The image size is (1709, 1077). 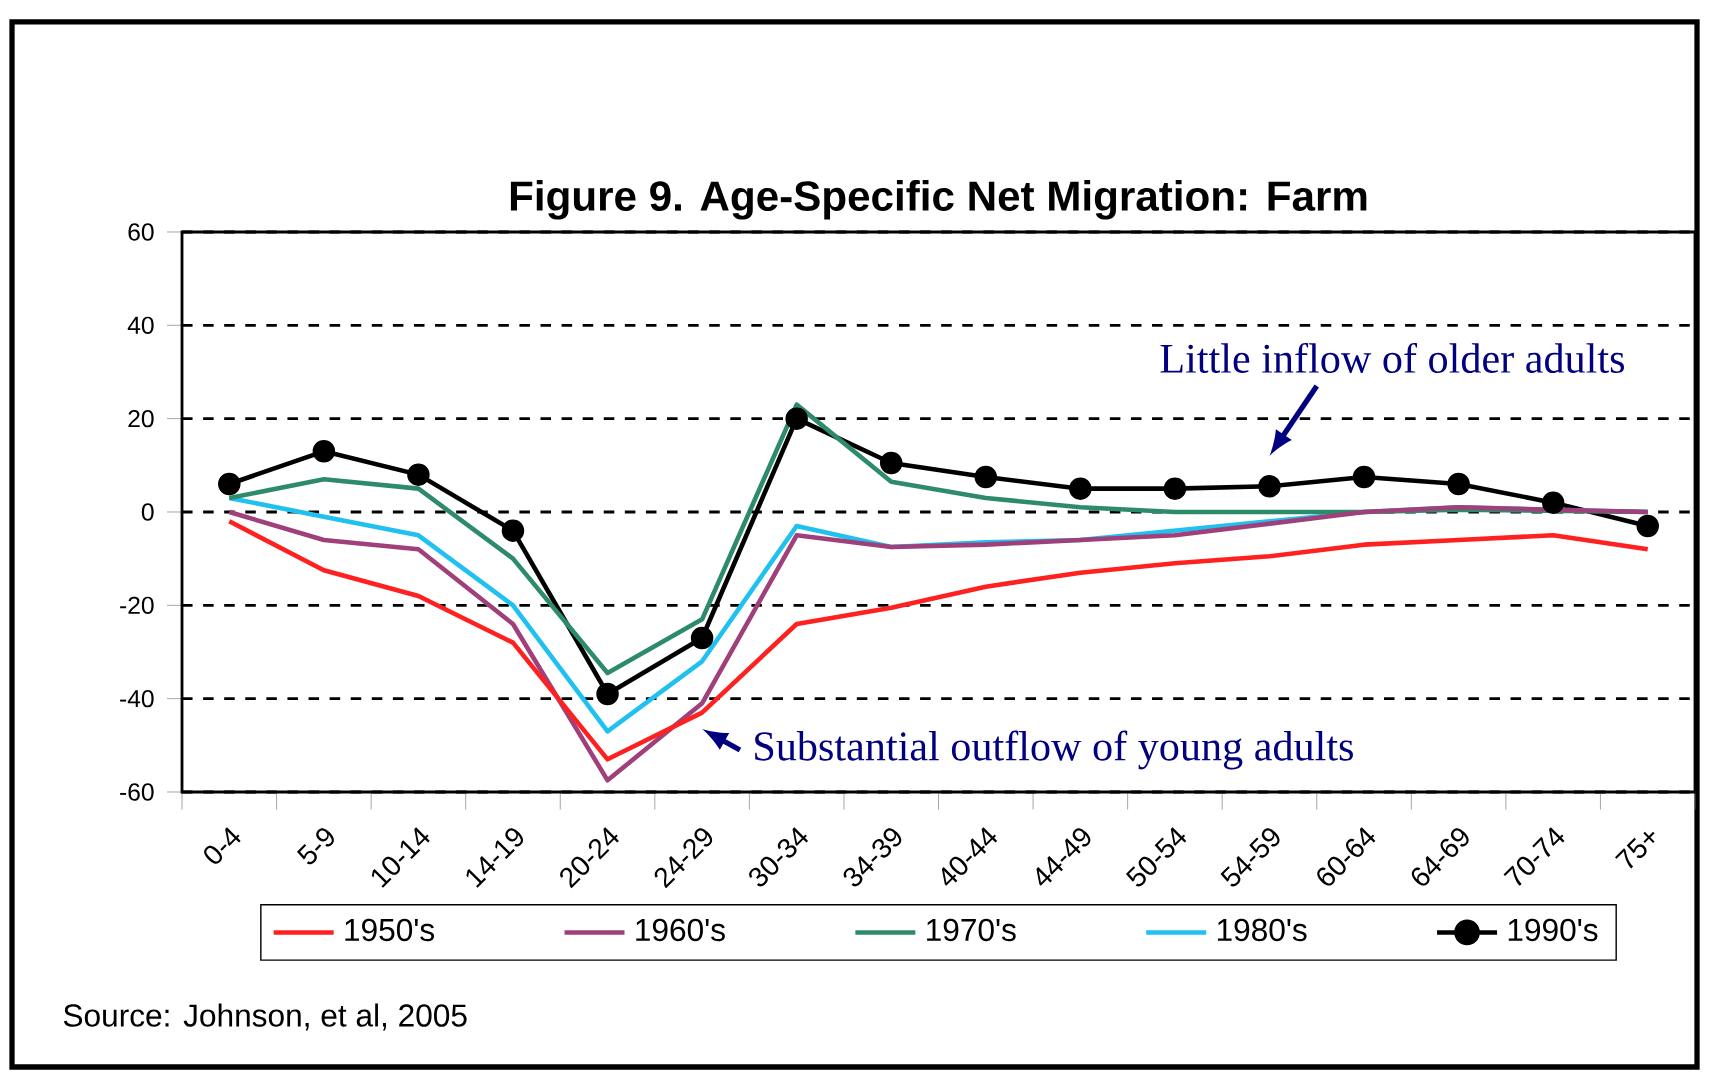 What do you see at coordinates (1635, 850) in the screenshot?
I see `x-tick-label: 75+` at bounding box center [1635, 850].